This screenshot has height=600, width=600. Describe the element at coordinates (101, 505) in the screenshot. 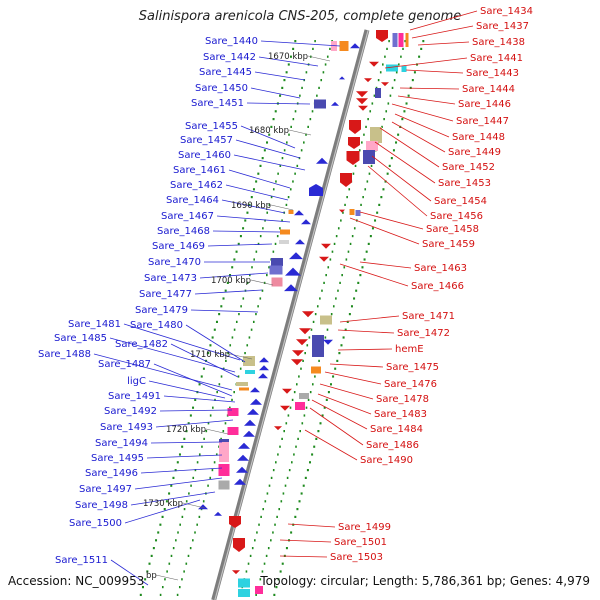

I see `gene-label-minus: Sare_1498` at that location.